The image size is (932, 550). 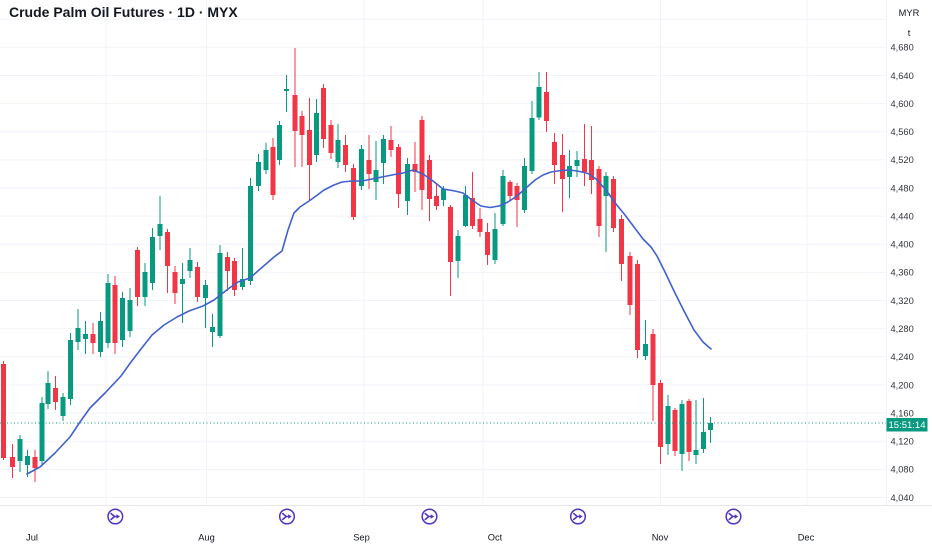 I want to click on svg-text: t, so click(x=909, y=33).